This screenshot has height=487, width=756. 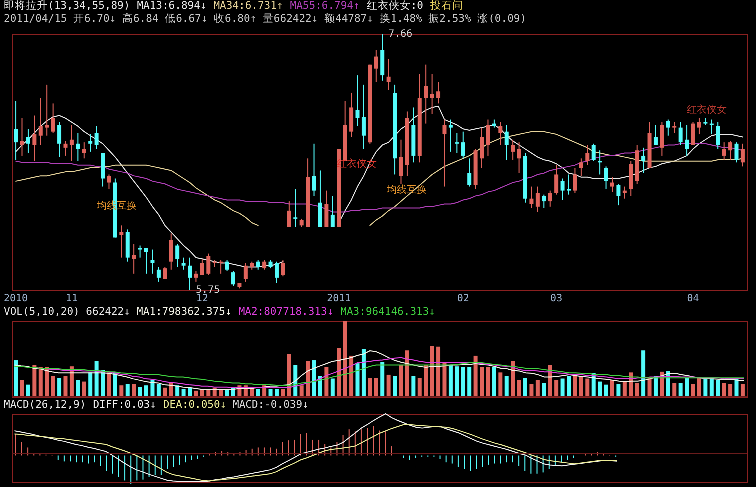 I want to click on x-tick-label: 2010, so click(x=16, y=299).